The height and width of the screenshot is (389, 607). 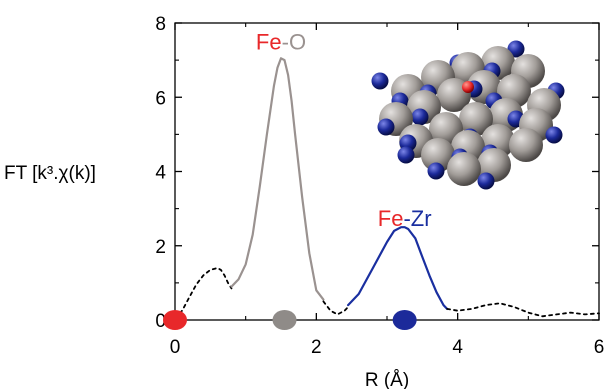 What do you see at coordinates (421, 218) in the screenshot?
I see `annotation-part: Zr` at bounding box center [421, 218].